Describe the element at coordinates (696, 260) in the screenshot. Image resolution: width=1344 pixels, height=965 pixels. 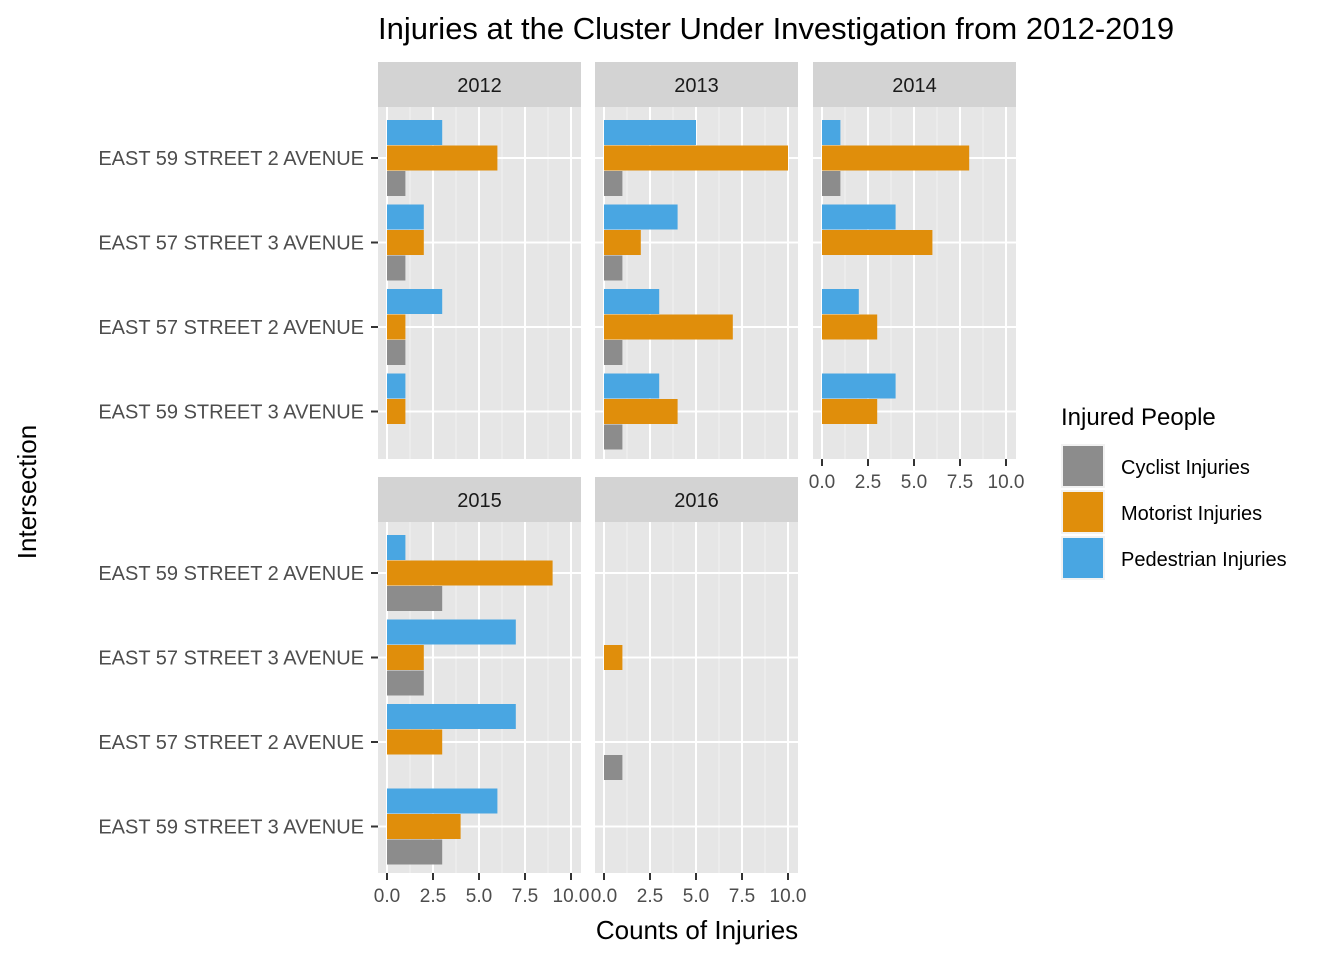
I see `facet-panel-2013: 2013` at that location.